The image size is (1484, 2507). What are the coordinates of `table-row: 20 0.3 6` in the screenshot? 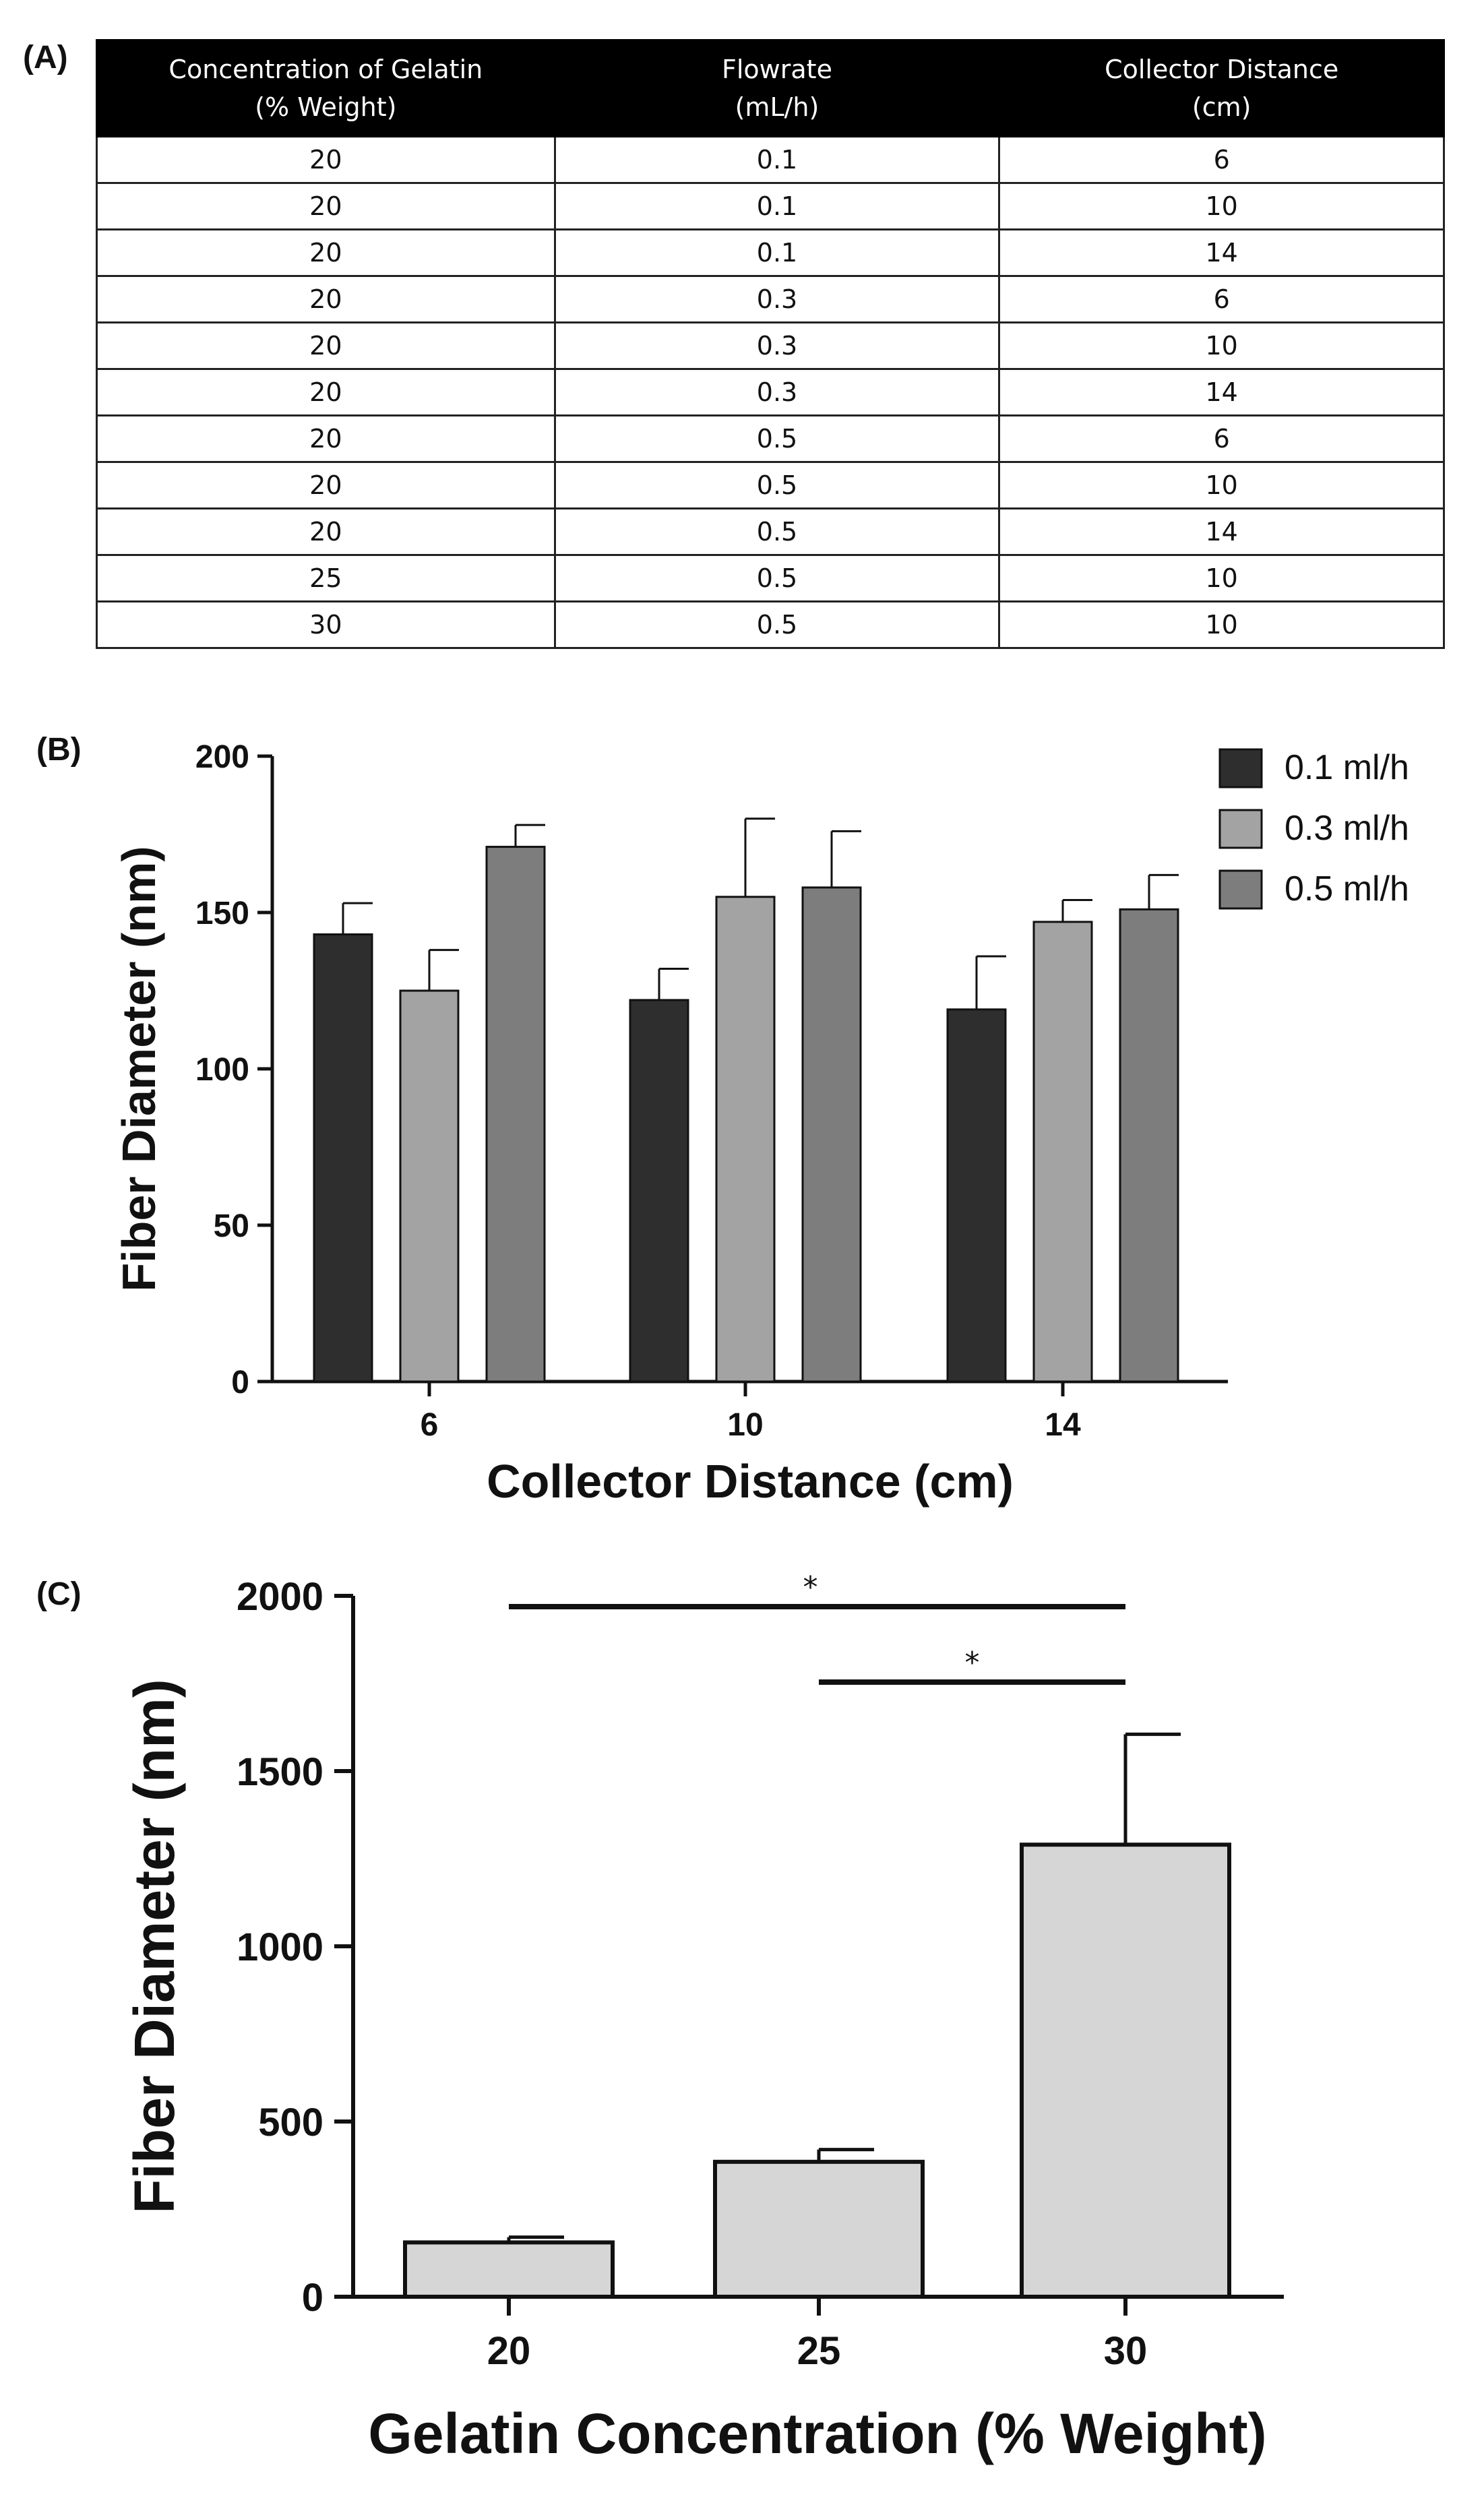 It's located at (770, 299).